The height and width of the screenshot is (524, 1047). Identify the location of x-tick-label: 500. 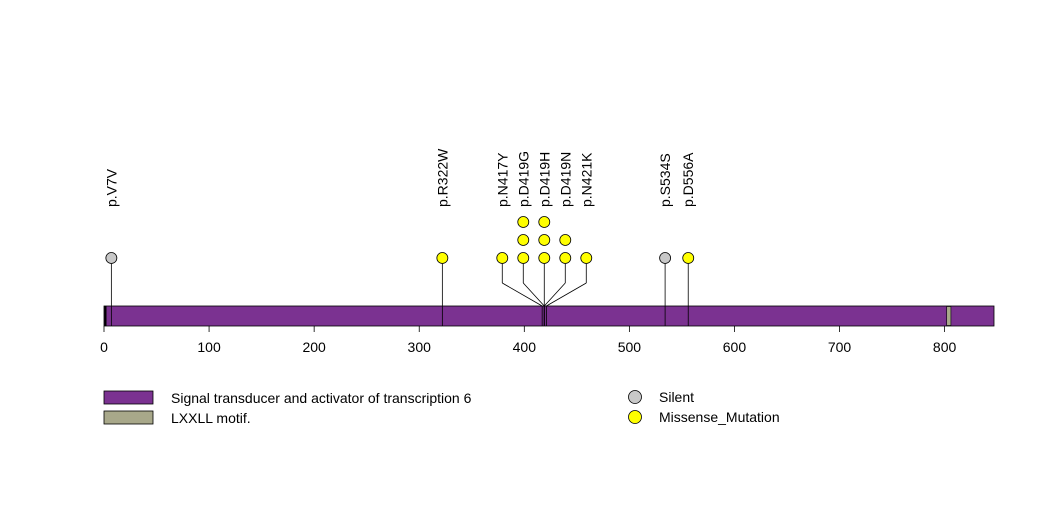
(630, 347).